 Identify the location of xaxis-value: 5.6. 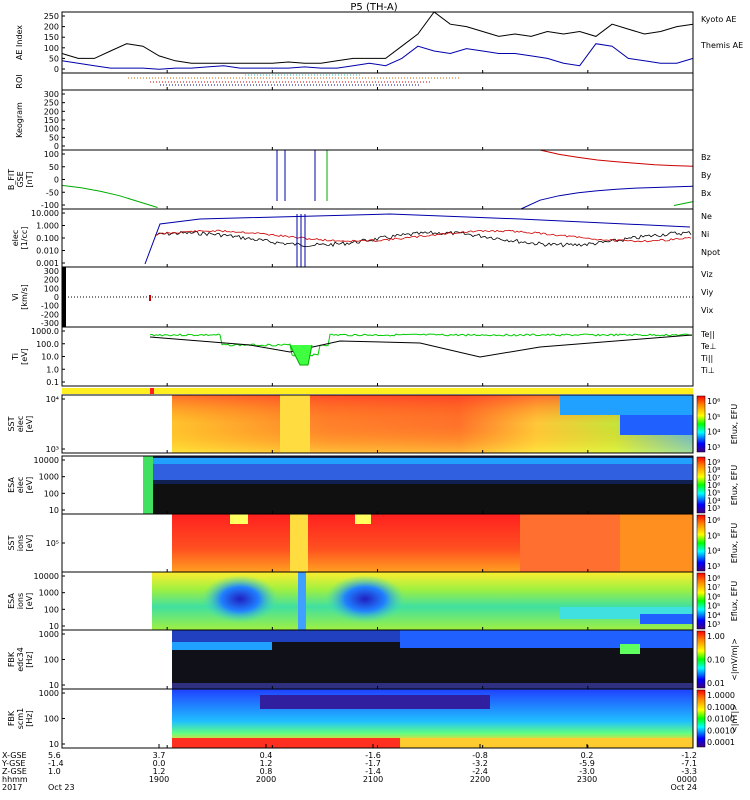
(54, 755).